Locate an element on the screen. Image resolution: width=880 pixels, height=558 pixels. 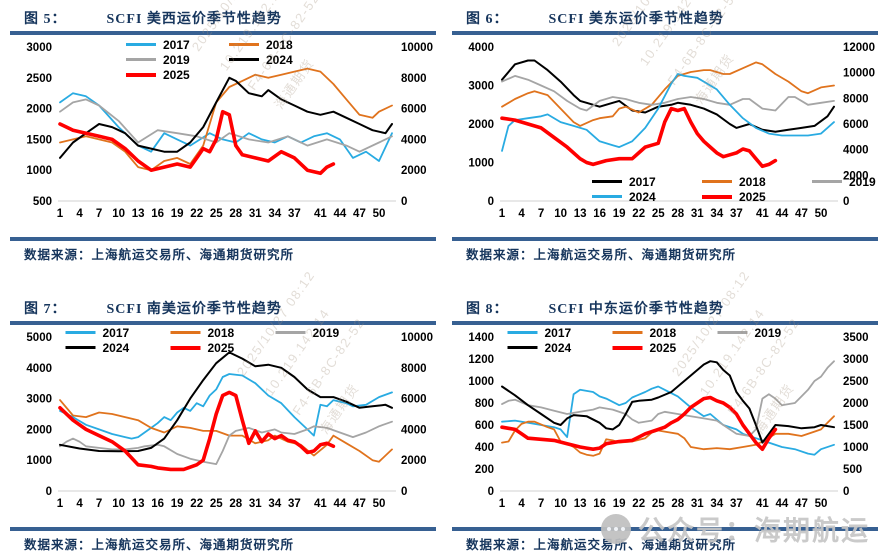
left-axis-tick: 1200 is located at coordinates (481, 360).